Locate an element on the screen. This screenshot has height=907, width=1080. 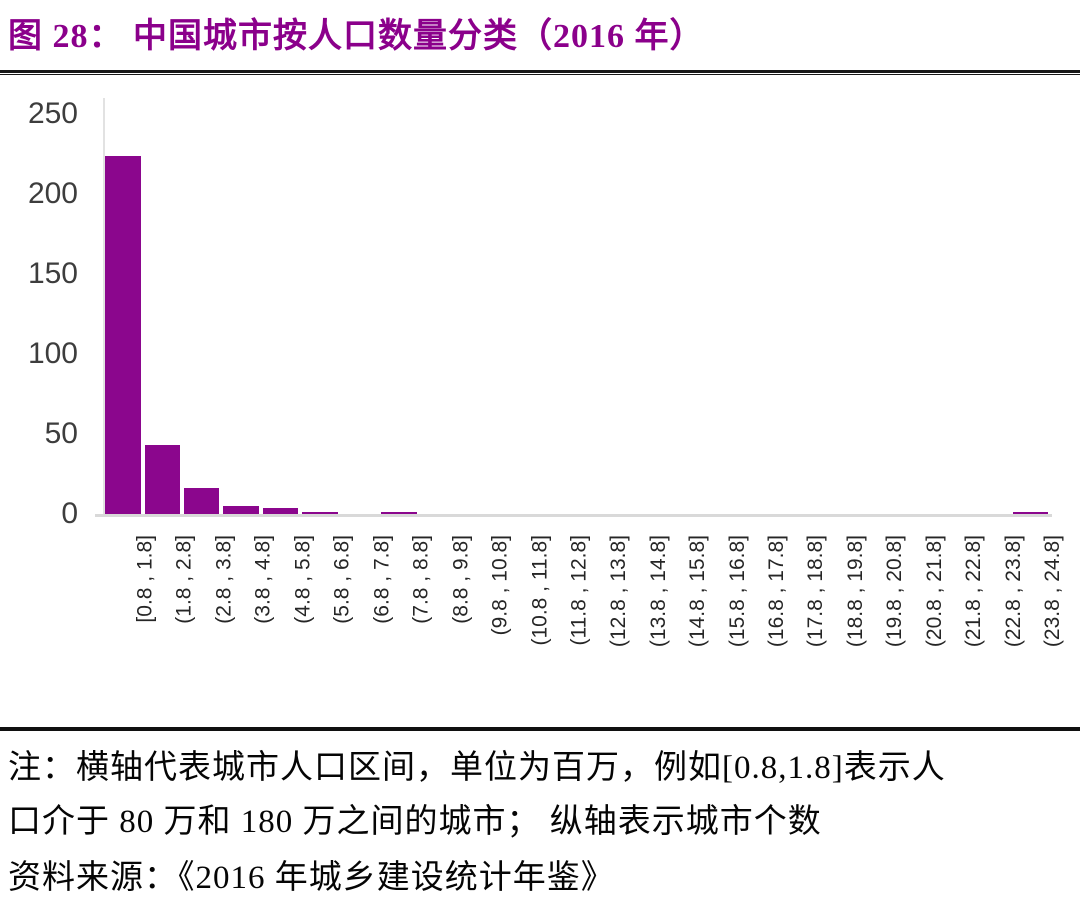
figure-title: 图 28： 中国城市按人口数量分类（2016 年） is located at coordinates (356, 36).